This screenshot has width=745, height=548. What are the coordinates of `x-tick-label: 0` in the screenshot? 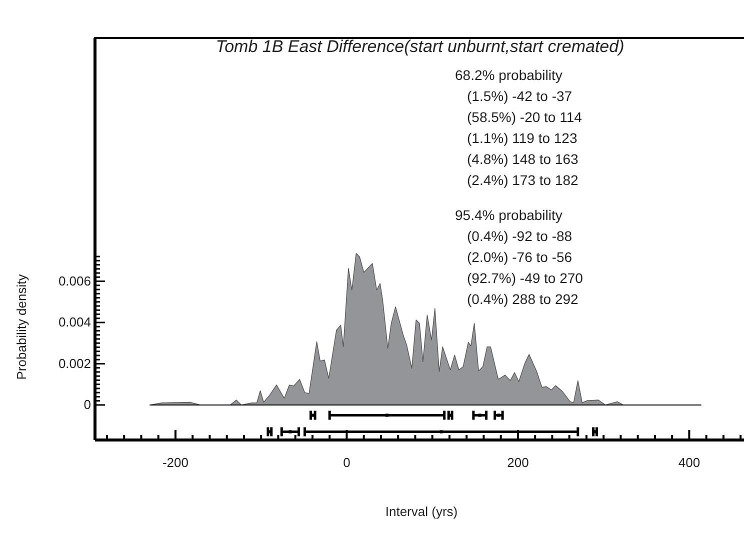 It's located at (346, 462).